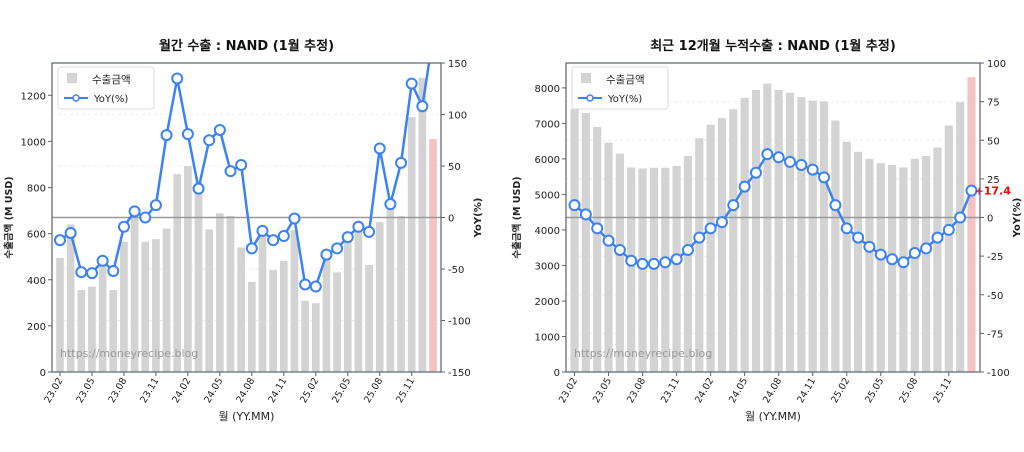 The width and height of the screenshot is (1024, 452). Describe the element at coordinates (995, 296) in the screenshot. I see `y2-tick-label: -50` at that location.